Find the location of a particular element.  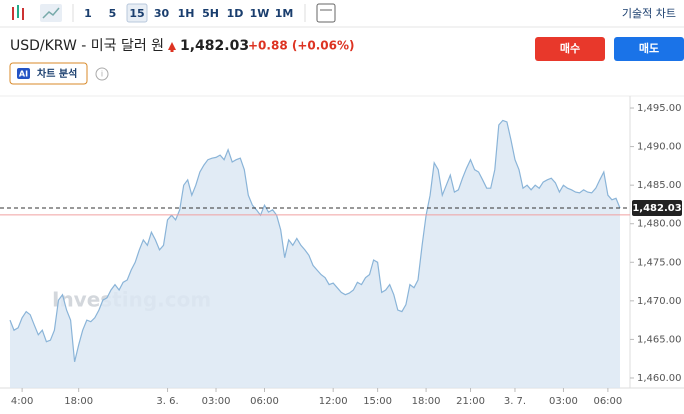

interval-button: 1 is located at coordinates (88, 13).